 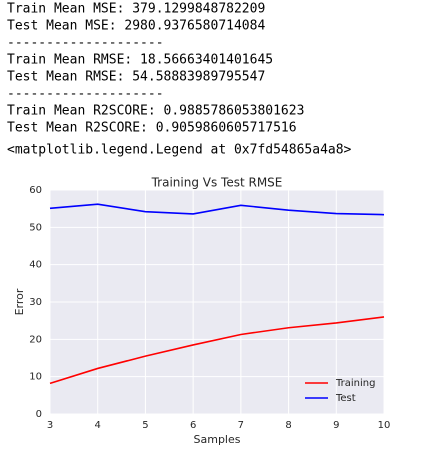 What do you see at coordinates (140, 60) in the screenshot?
I see `output-line: Train Mean RMSE: 18.56663401401645` at bounding box center [140, 60].